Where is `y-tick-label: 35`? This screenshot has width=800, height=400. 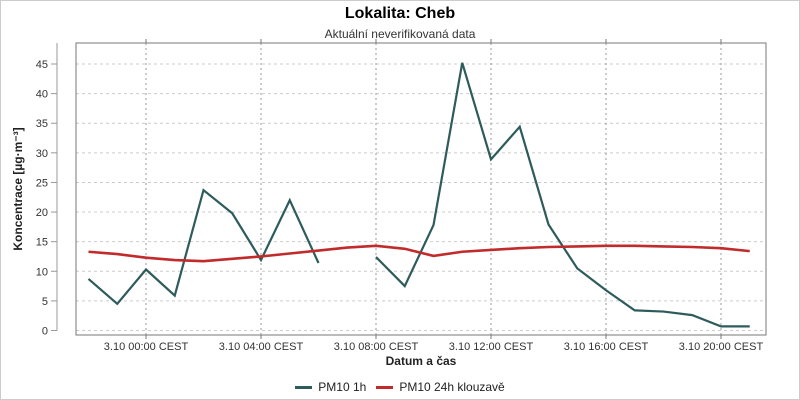
y-tick-label: 35 is located at coordinates (42, 124).